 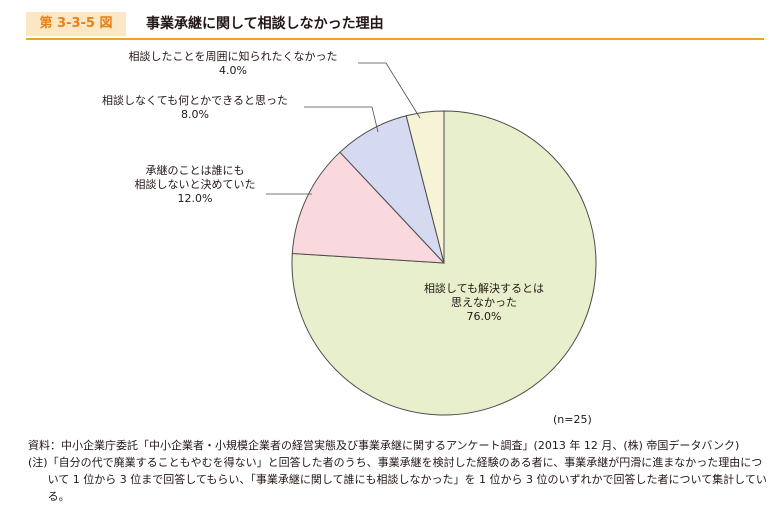 I want to click on slice-value-4: 4.0%, so click(x=233, y=70).